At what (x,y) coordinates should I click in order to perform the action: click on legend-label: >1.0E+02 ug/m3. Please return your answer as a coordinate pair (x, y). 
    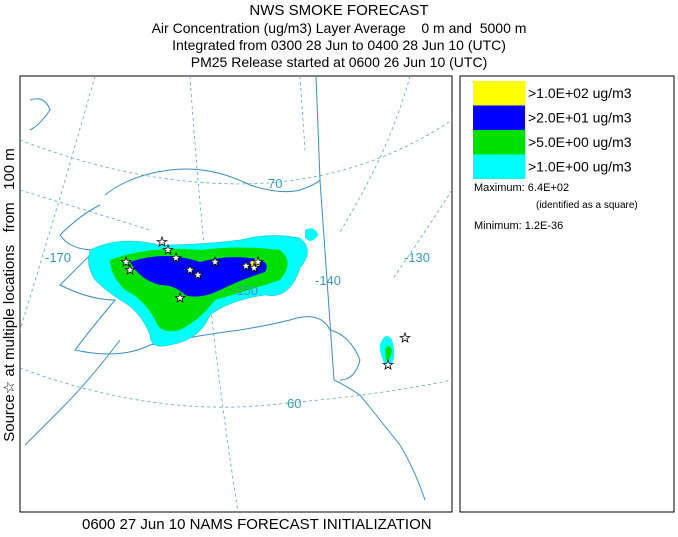
    Looking at the image, I should click on (580, 93).